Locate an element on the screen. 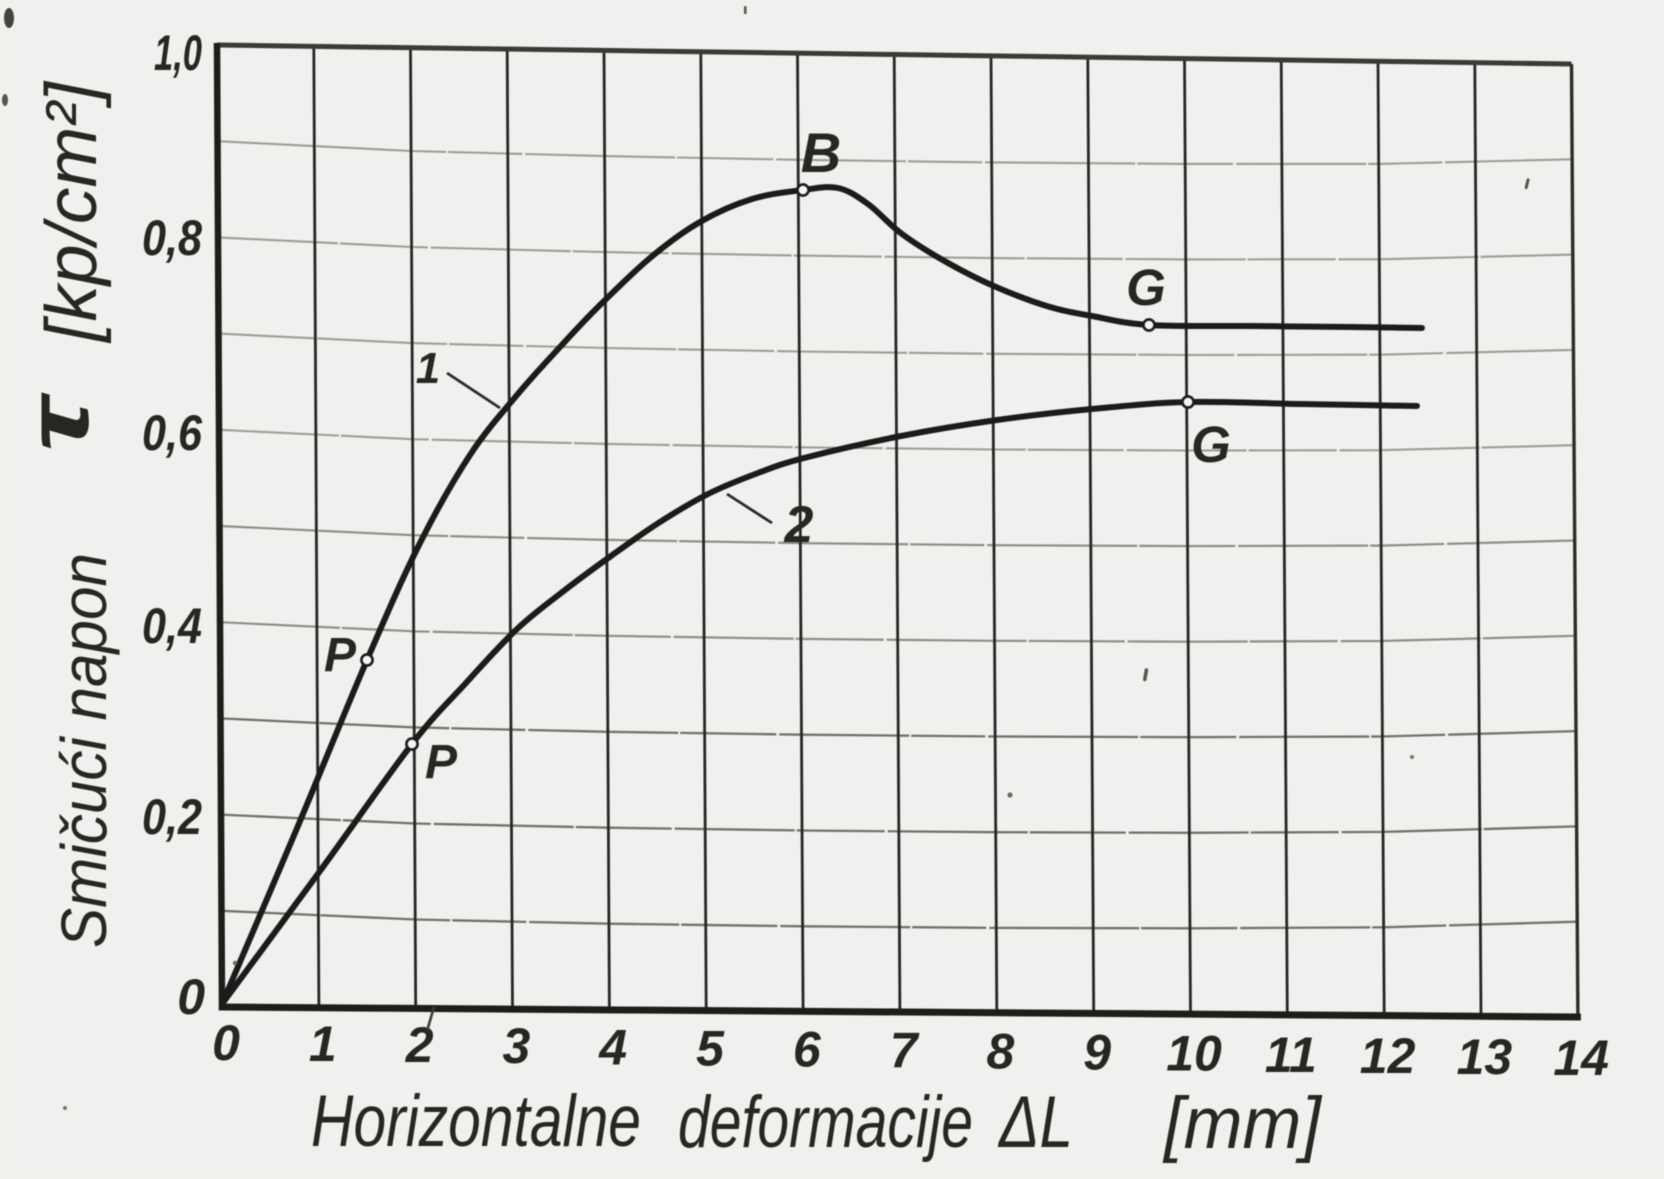 The image size is (1664, 1179). svg-text: B is located at coordinates (821, 152).